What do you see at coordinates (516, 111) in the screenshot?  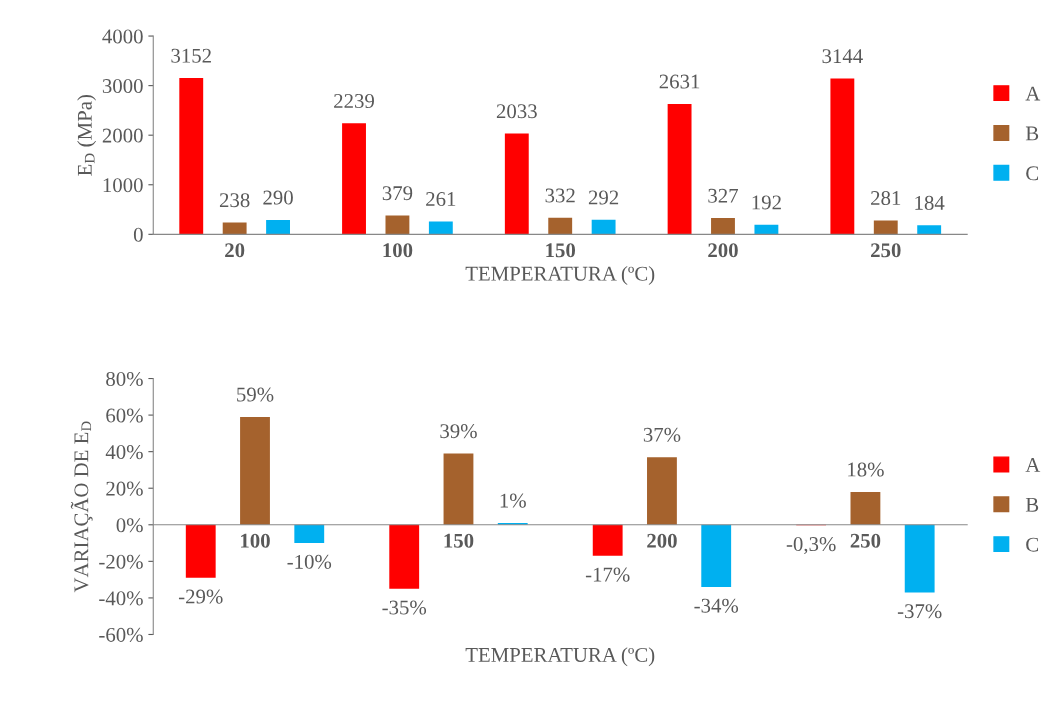 I see `data-label: 2033` at bounding box center [516, 111].